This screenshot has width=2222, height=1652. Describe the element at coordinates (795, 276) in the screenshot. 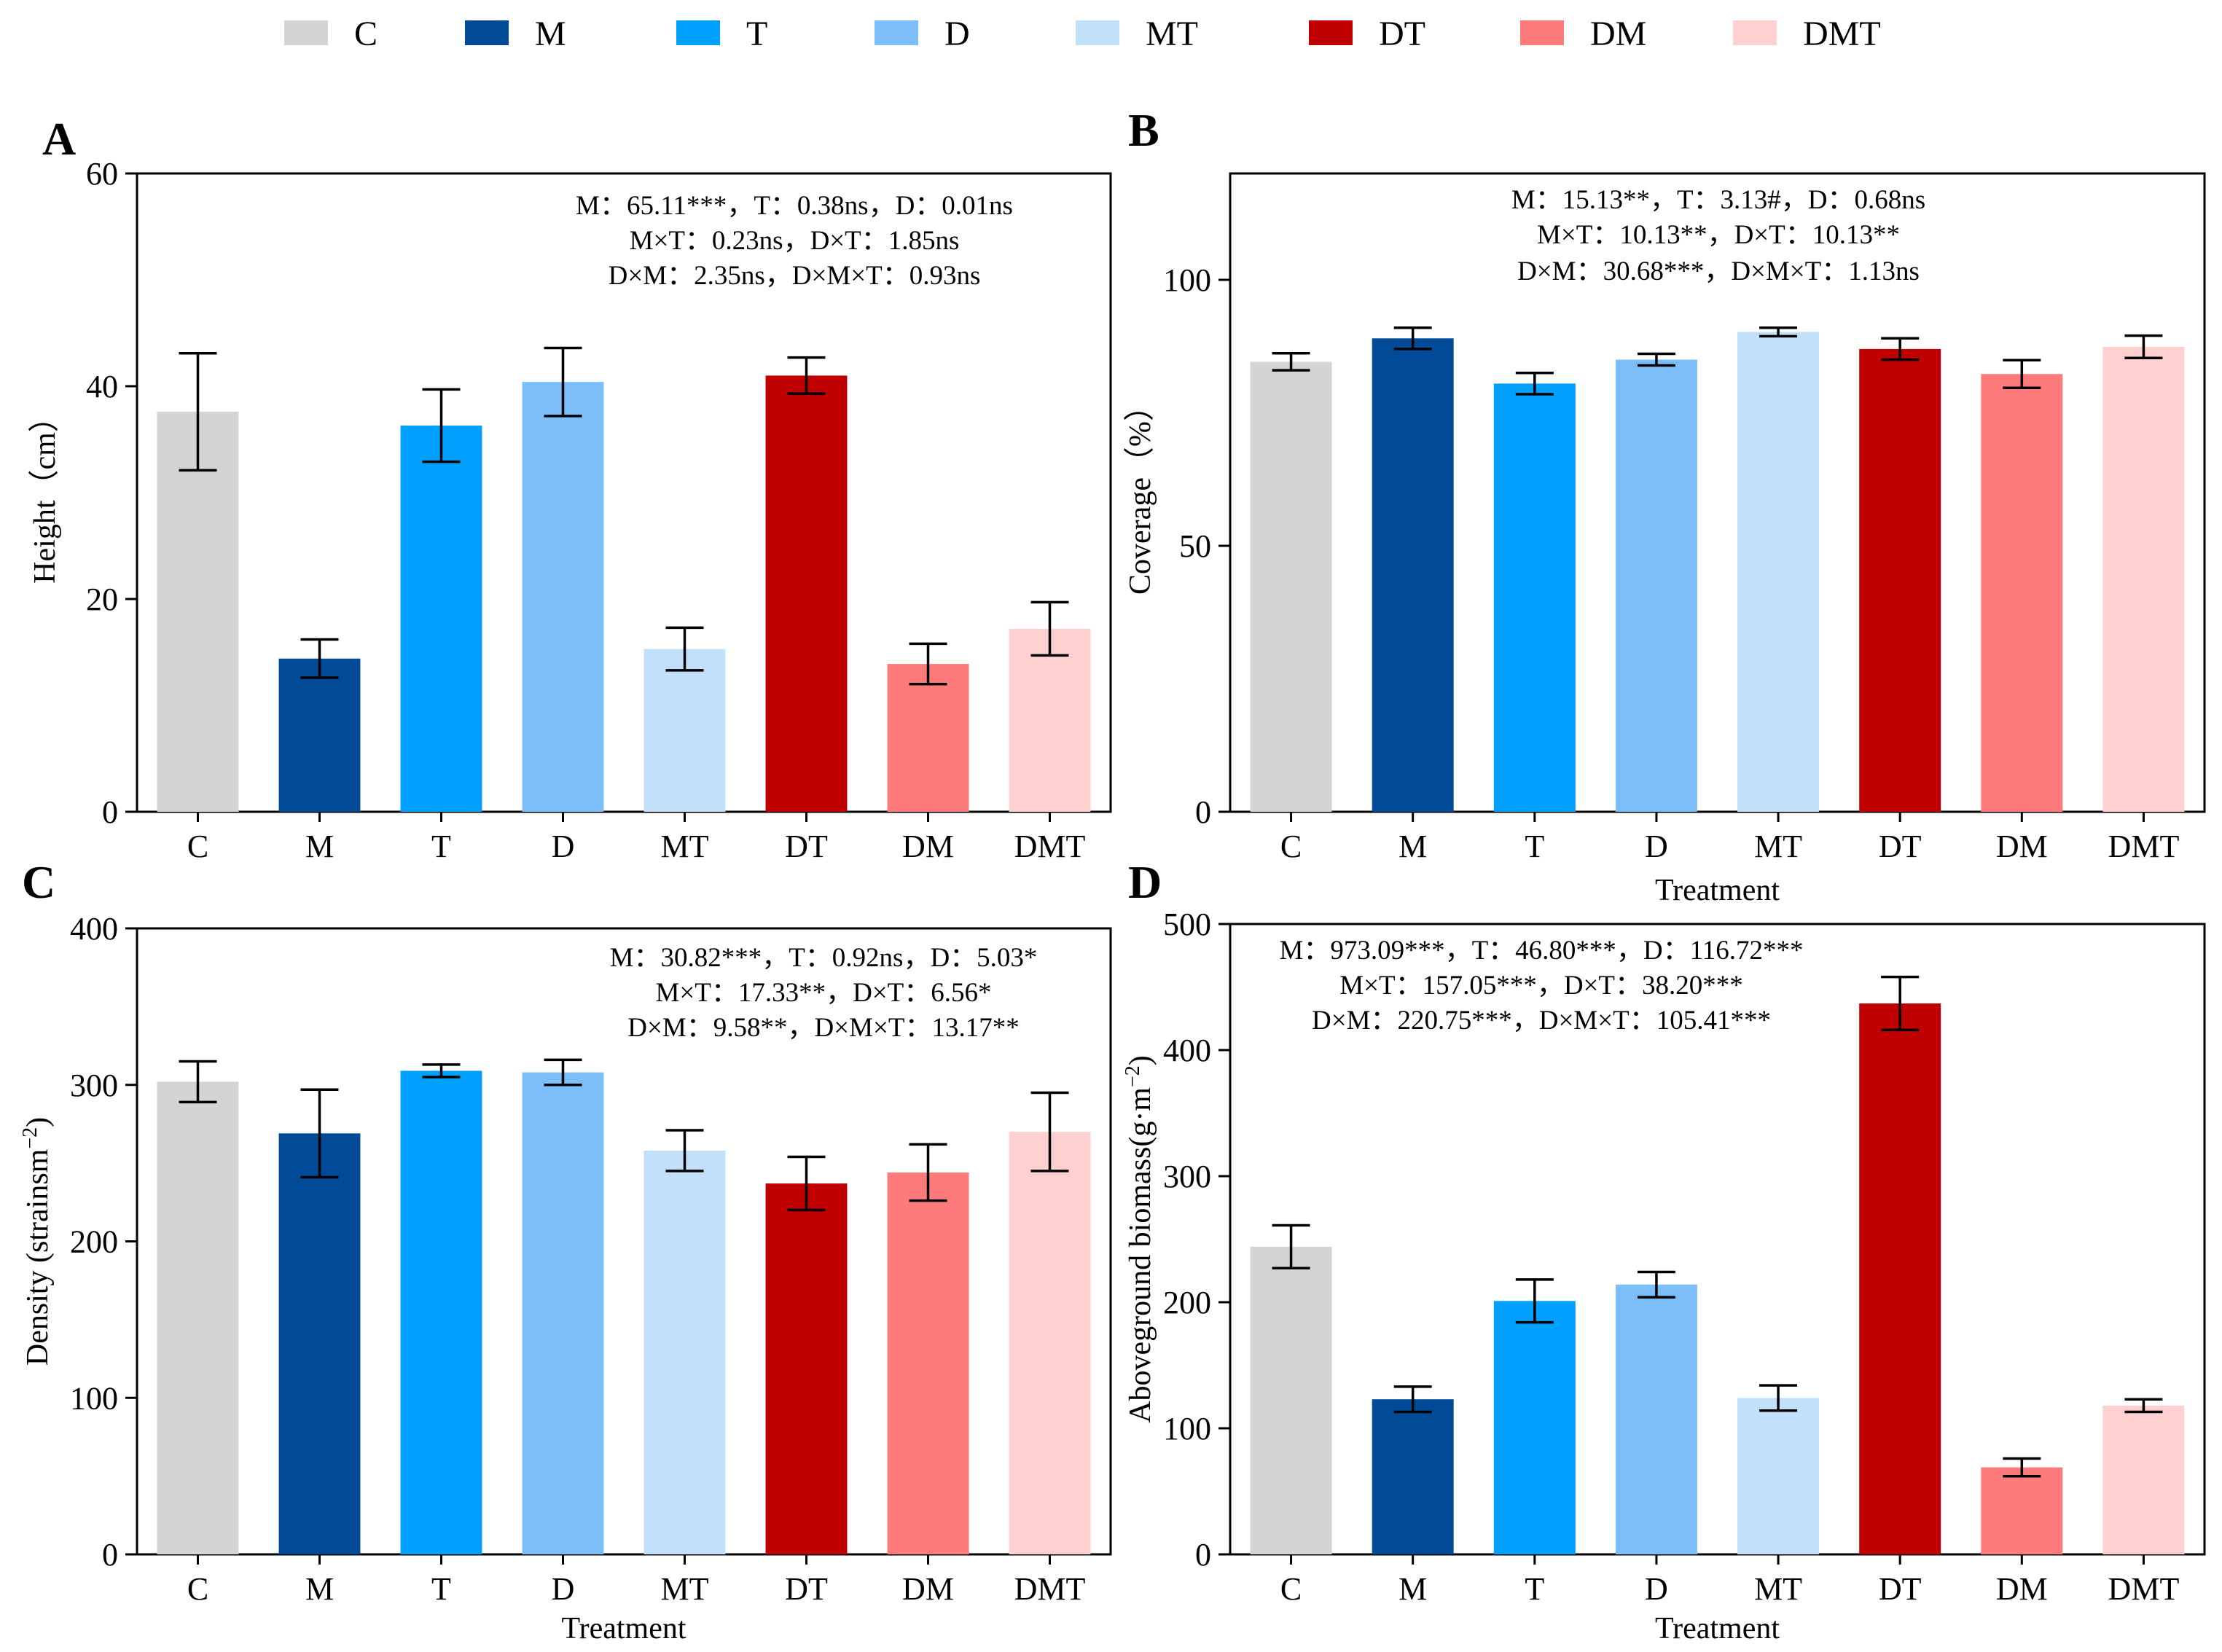

I see `stats-line-3: D×M：2.35ns，D×M×T：0.93ns` at that location.